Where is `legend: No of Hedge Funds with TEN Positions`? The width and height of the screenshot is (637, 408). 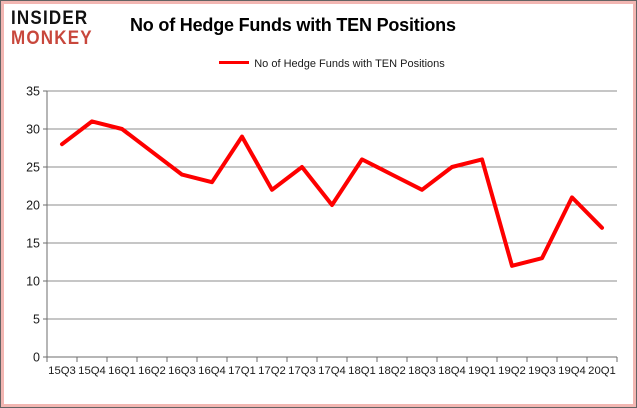 legend: No of Hedge Funds with TEN Positions is located at coordinates (332, 64).